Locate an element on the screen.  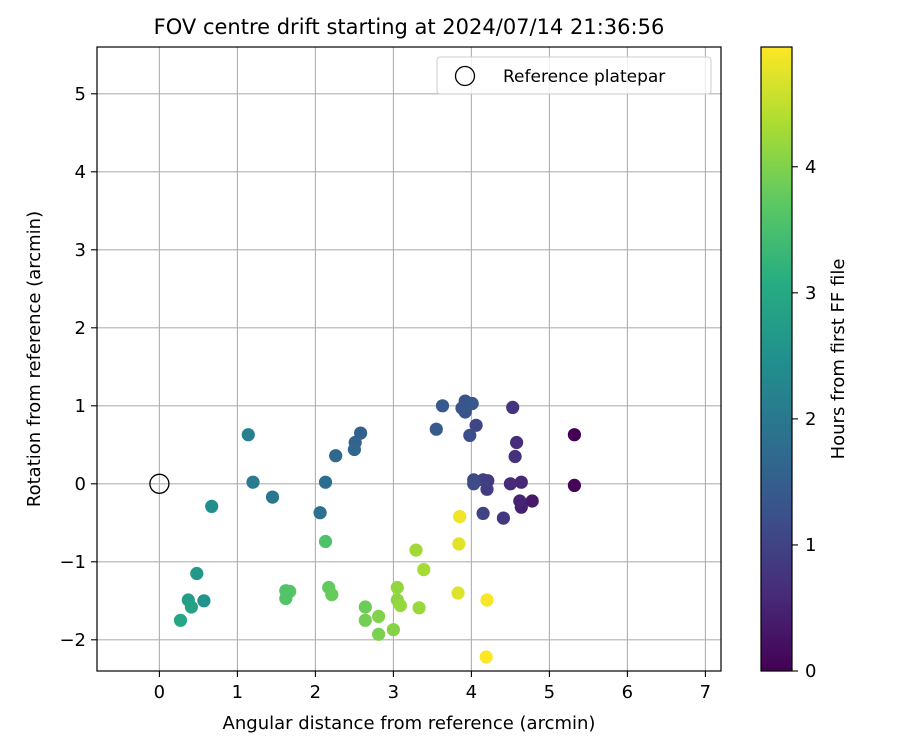
x-tick-label-7: 7 is located at coordinates (705, 692).